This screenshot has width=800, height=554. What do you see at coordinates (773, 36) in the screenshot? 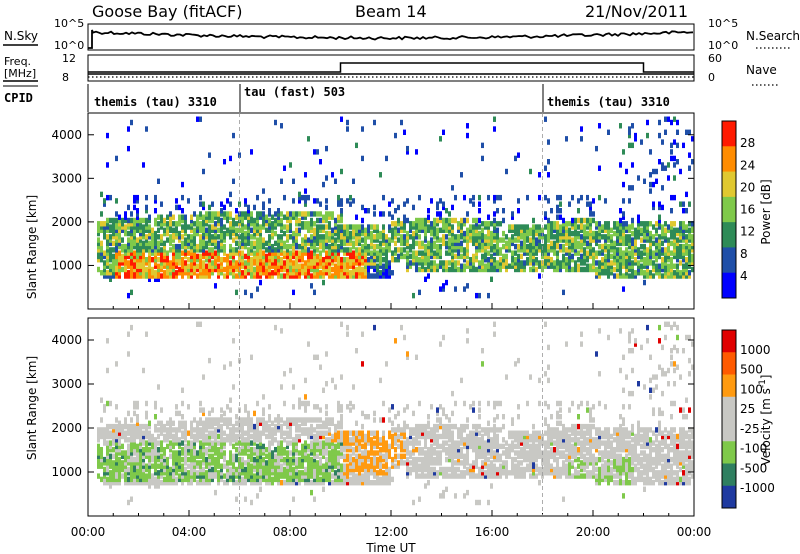
I see `nsearch-label: N.Search` at bounding box center [773, 36].